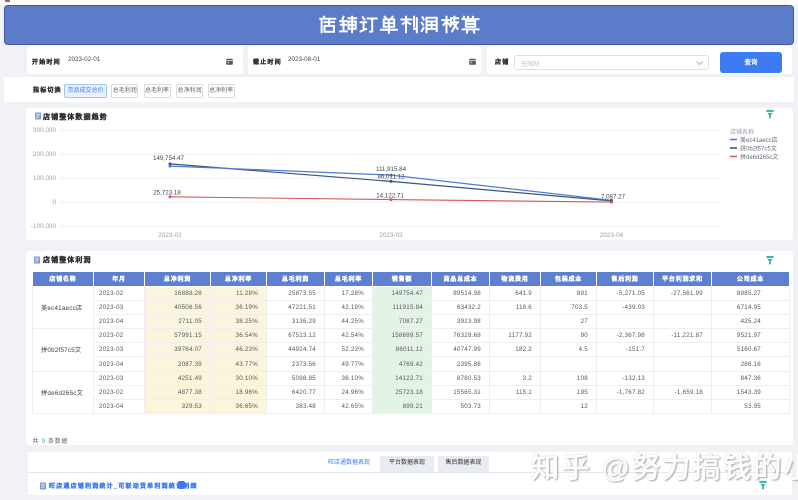 The height and width of the screenshot is (500, 798). What do you see at coordinates (612, 235) in the screenshot?
I see `svg-text: 2023-04` at bounding box center [612, 235].